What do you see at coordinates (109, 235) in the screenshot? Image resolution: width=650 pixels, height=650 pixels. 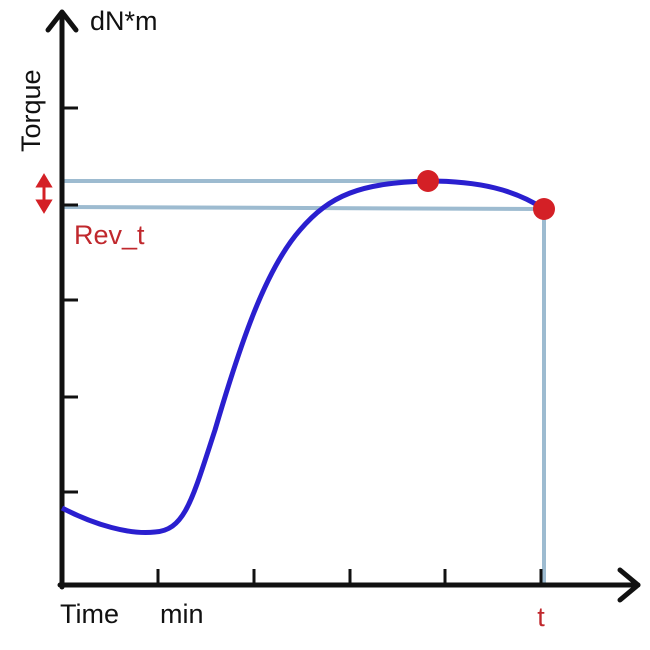 I see `reversion-label: Rev_t` at bounding box center [109, 235].